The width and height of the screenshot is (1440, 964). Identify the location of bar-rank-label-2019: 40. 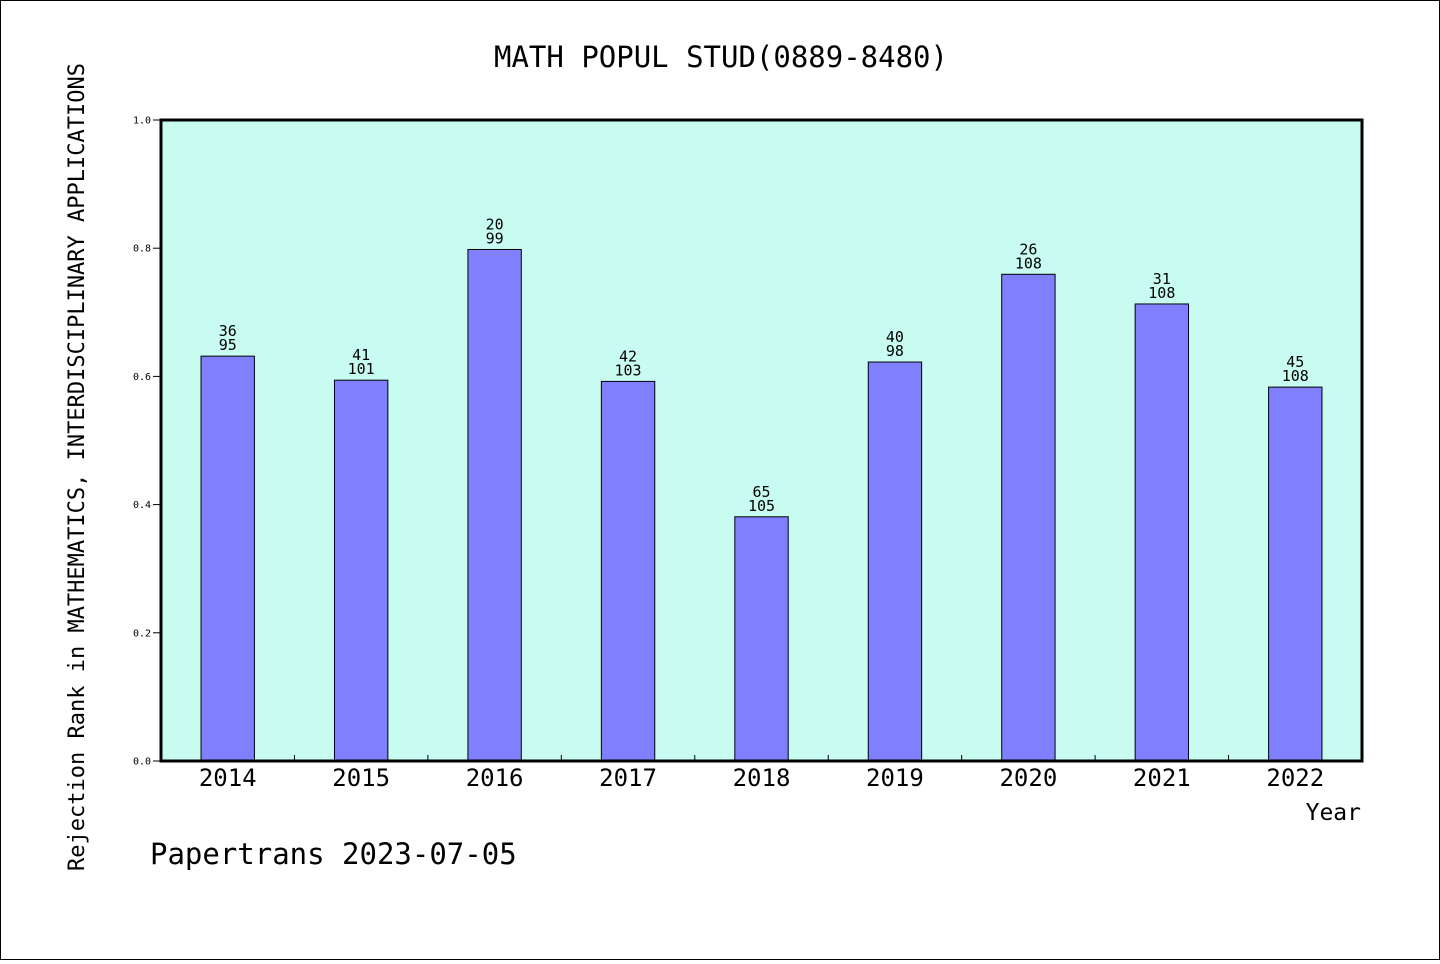
(895, 337).